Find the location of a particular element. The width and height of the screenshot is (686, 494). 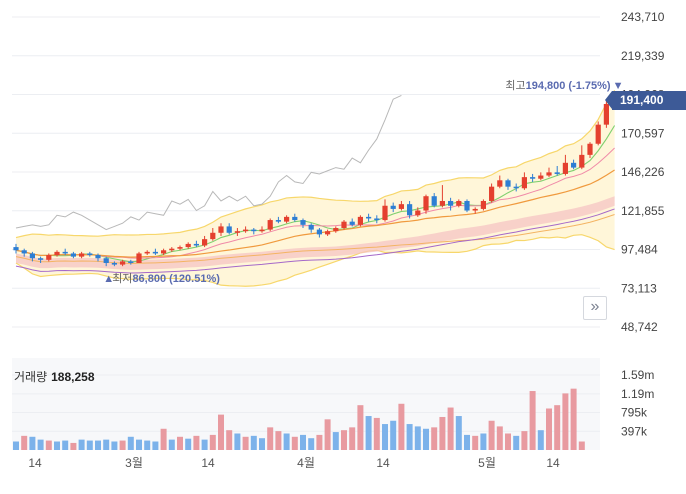

ma120-line is located at coordinates (315, 241).